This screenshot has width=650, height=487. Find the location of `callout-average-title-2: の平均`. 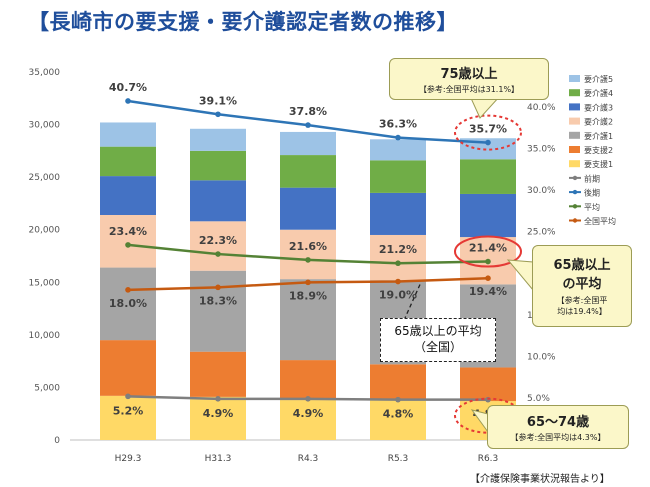

callout-average-title-2: の平均 is located at coordinates (582, 284).